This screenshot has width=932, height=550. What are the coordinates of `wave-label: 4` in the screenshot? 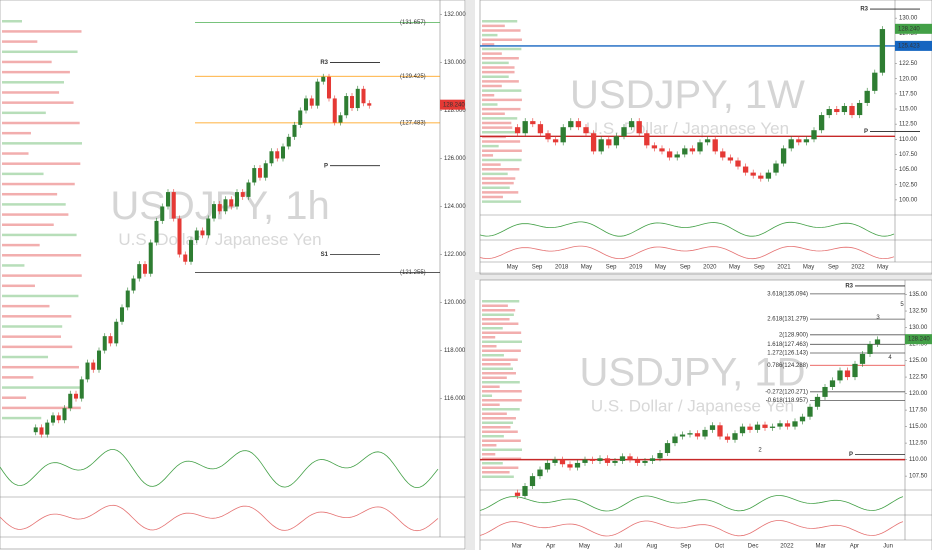 It's located at (890, 358).